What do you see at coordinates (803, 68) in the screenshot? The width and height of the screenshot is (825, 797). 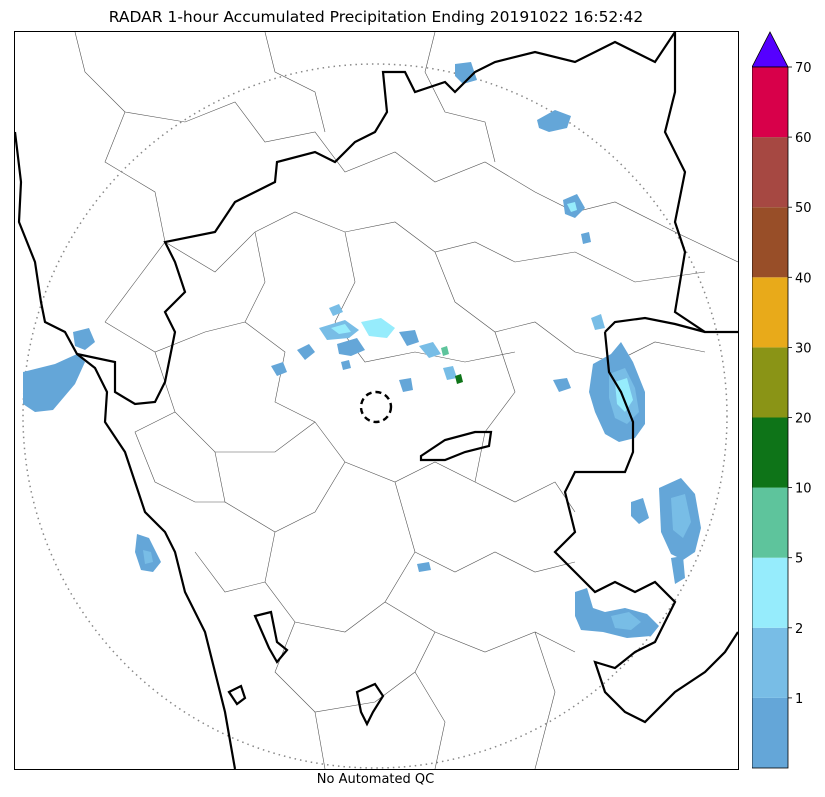 I see `colorbar-tick-label: 70` at bounding box center [803, 68].